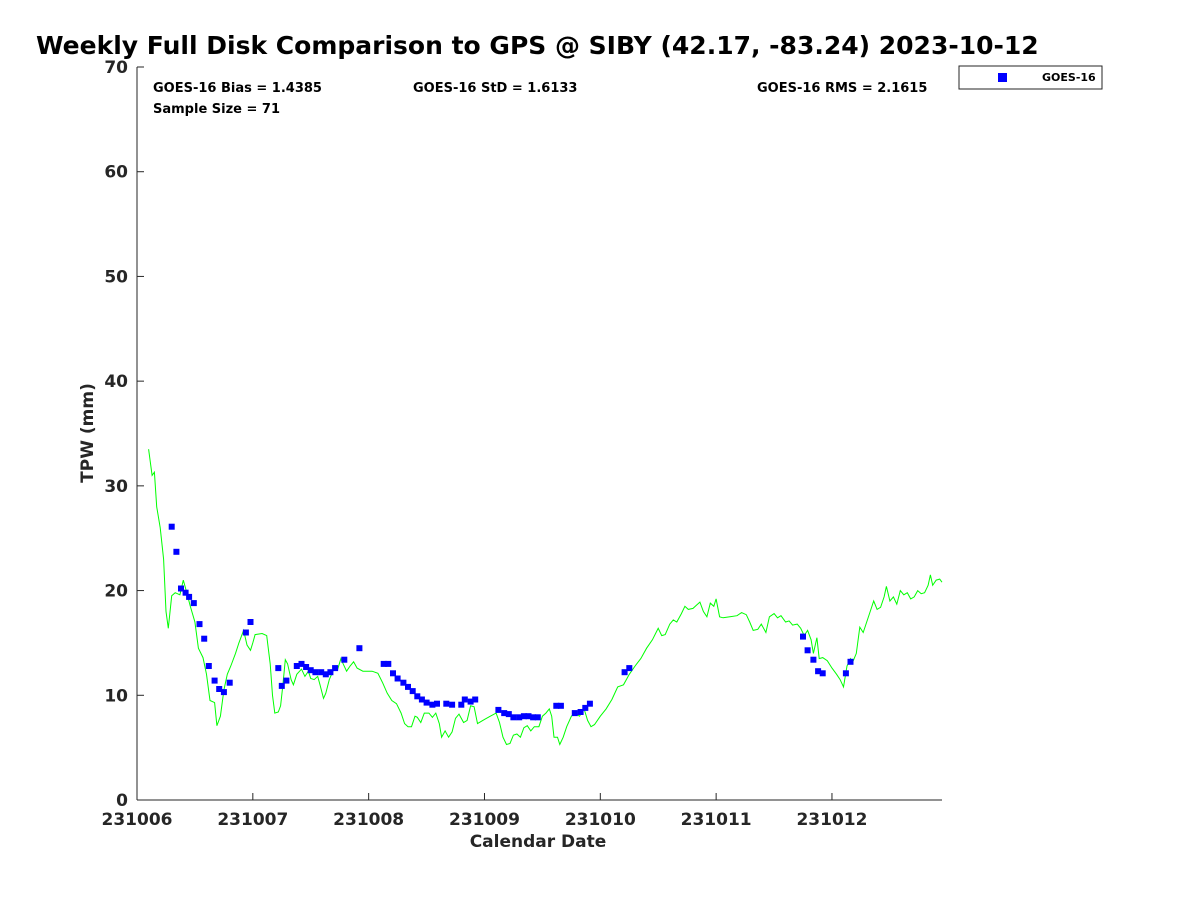  Describe the element at coordinates (124, 434) in the screenshot. I see `y-ticks: 0 10 20 30 40 50 60 70` at that location.